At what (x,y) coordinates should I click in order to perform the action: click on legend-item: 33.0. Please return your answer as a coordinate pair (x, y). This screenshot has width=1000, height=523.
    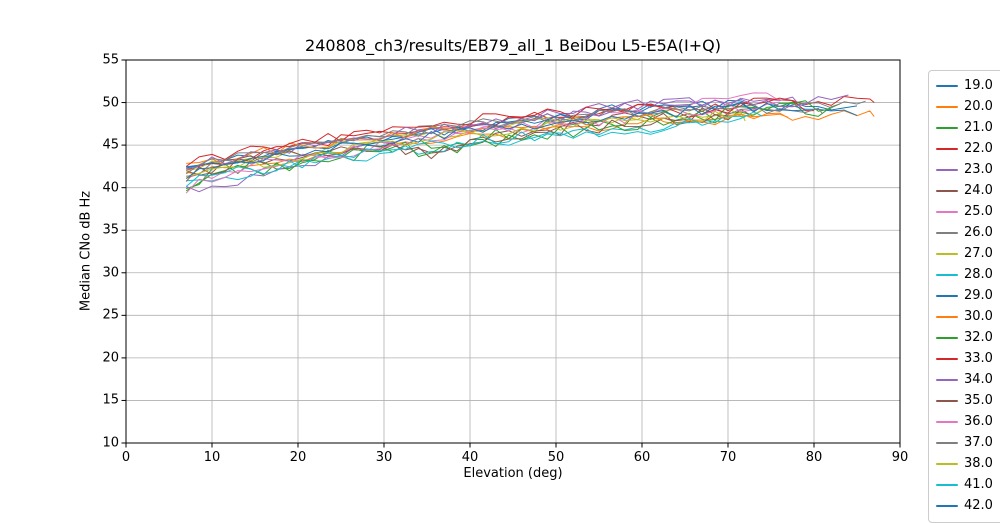
    Looking at the image, I should click on (968, 358).